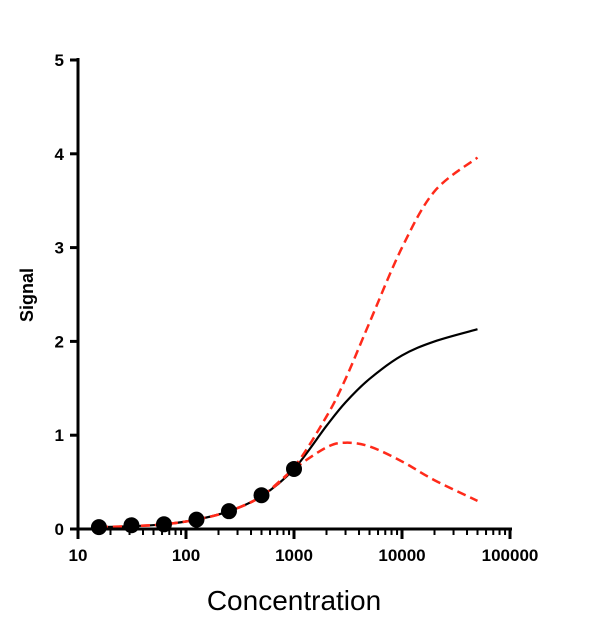 The image size is (612, 624). I want to click on y-tick-label: 1, so click(59, 435).